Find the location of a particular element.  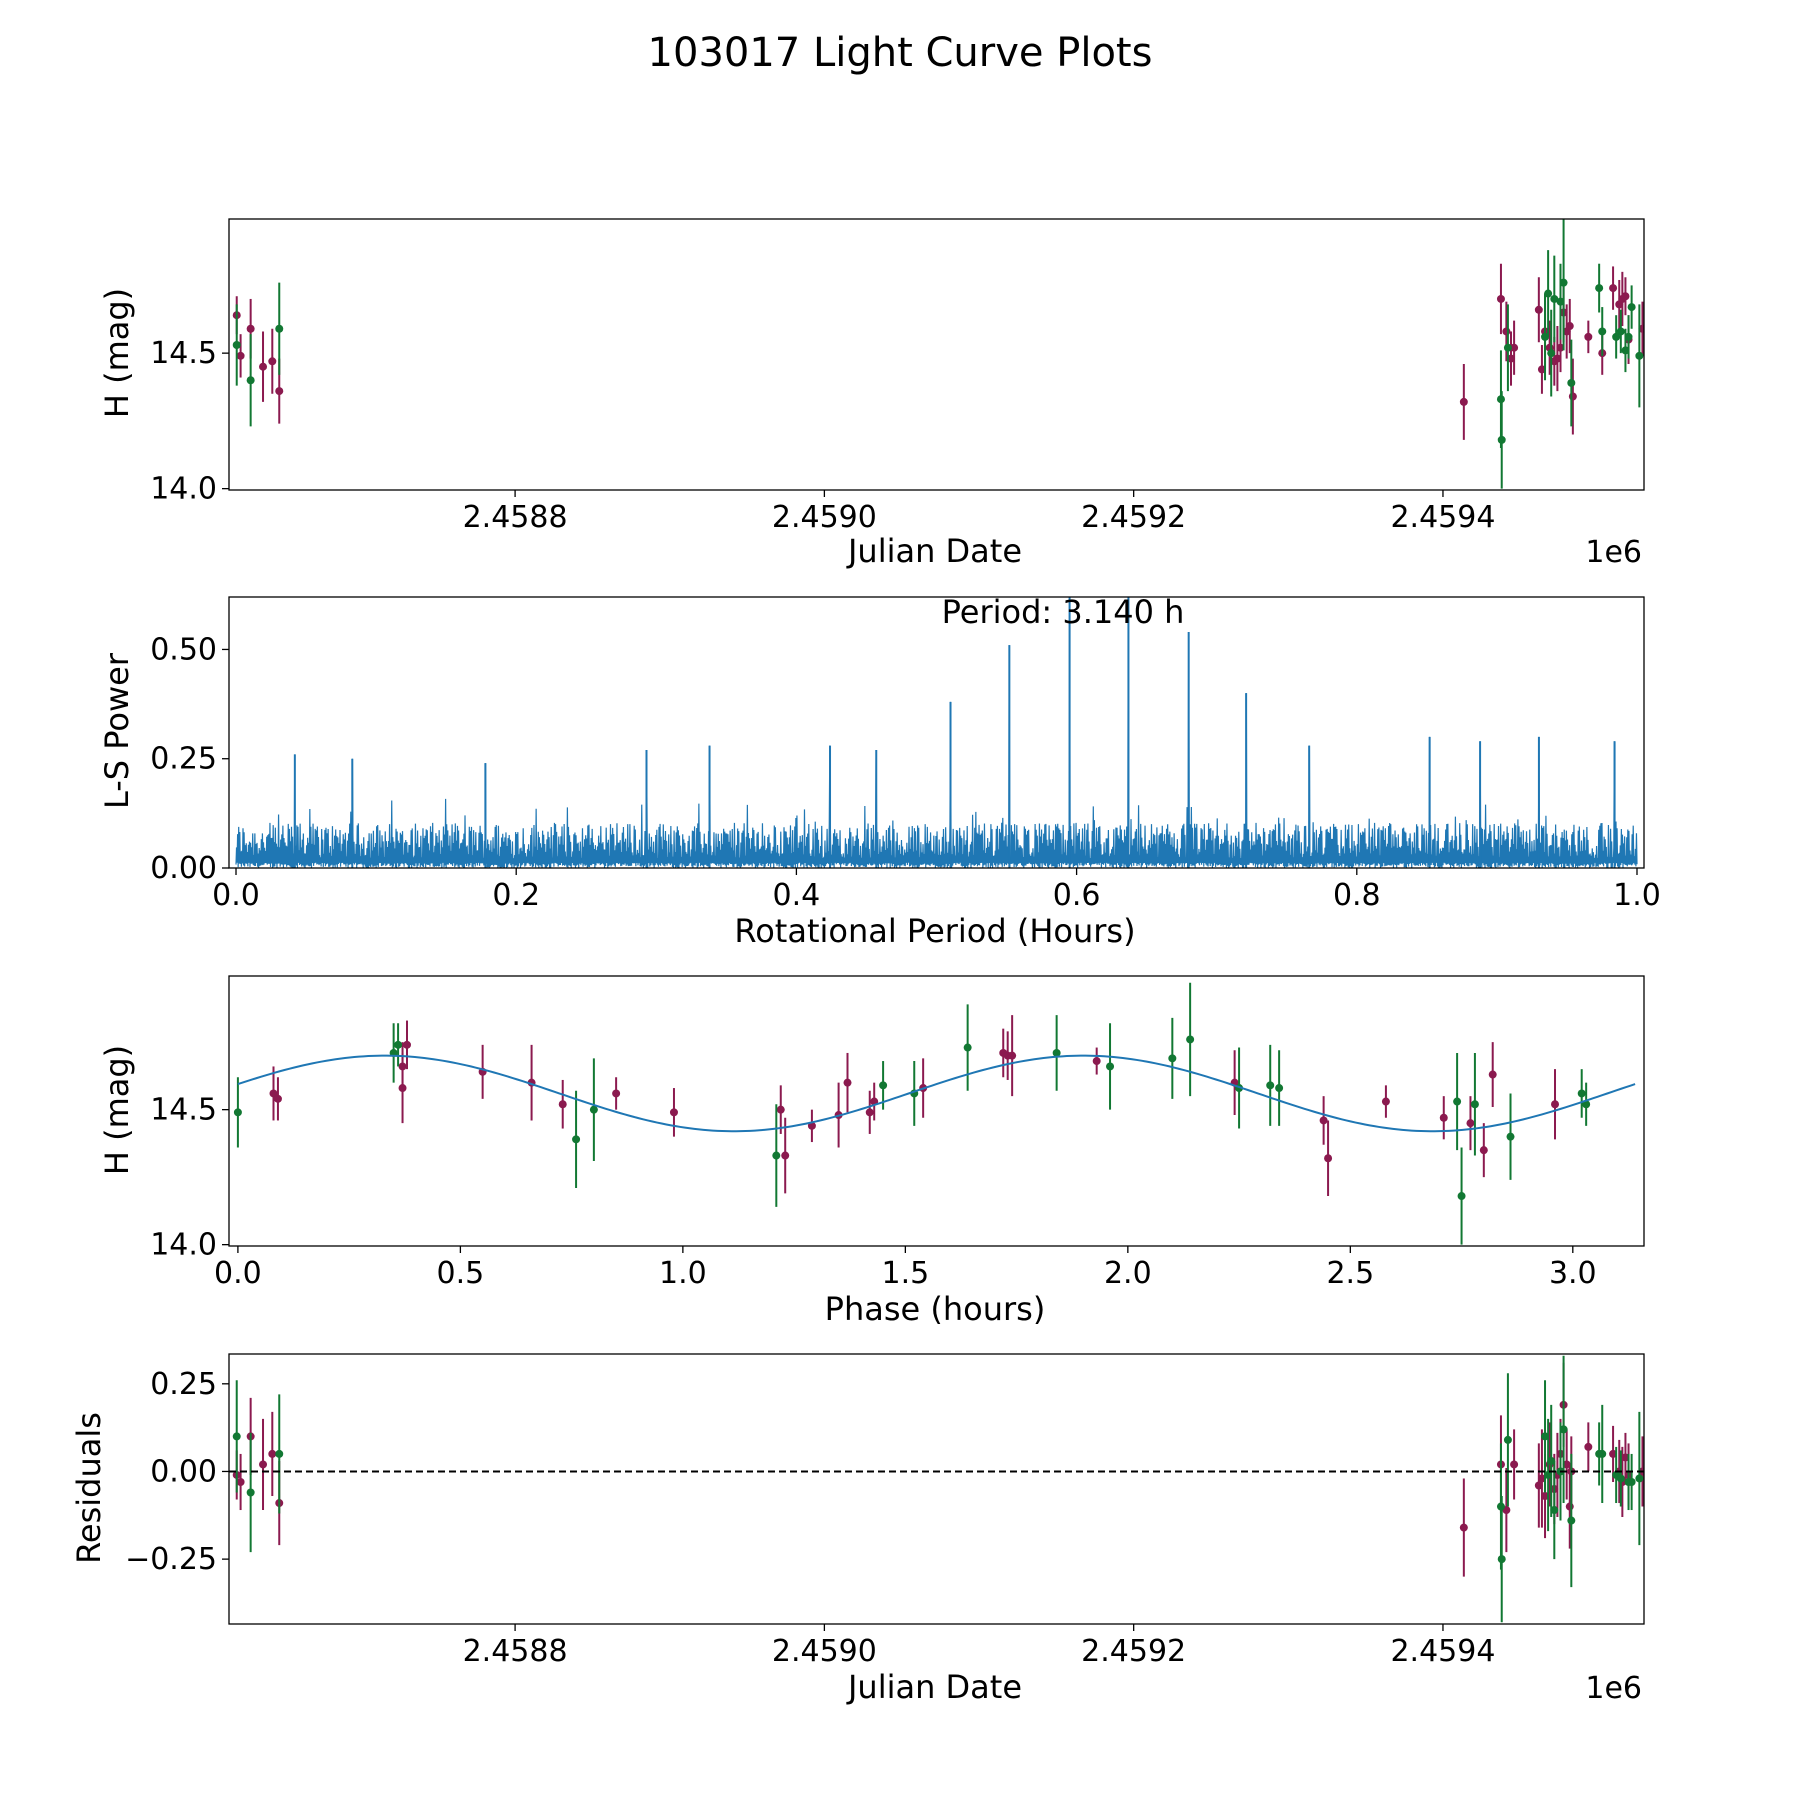

periodogram-y-label: L-S Power is located at coordinates (117, 730).